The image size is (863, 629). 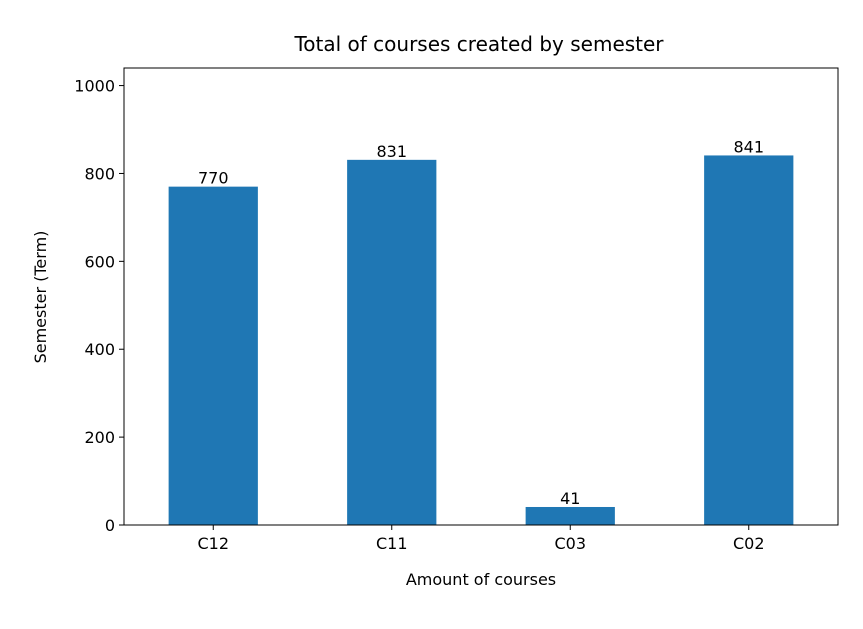 What do you see at coordinates (392, 543) in the screenshot?
I see `x-tick-label: C11` at bounding box center [392, 543].